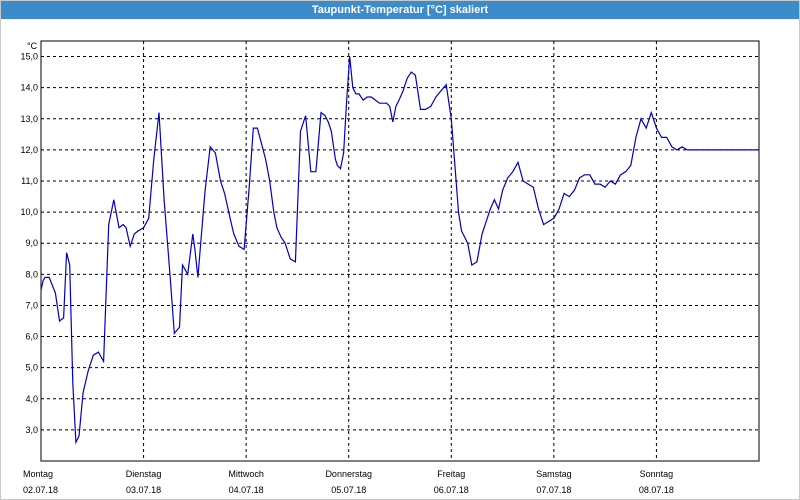 The width and height of the screenshot is (800, 500). Describe the element at coordinates (657, 474) in the screenshot. I see `x-day-label: Sonntag` at that location.